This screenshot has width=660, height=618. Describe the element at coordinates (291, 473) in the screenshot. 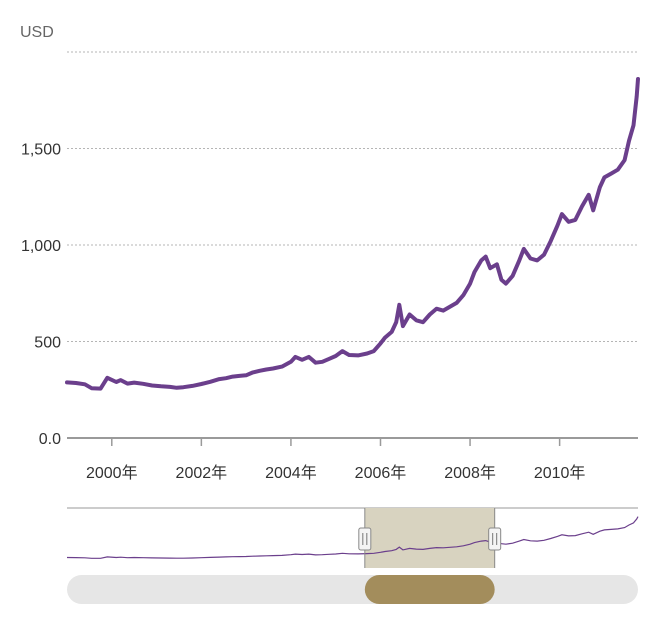

I see `x-tick-label: 2004年` at that location.